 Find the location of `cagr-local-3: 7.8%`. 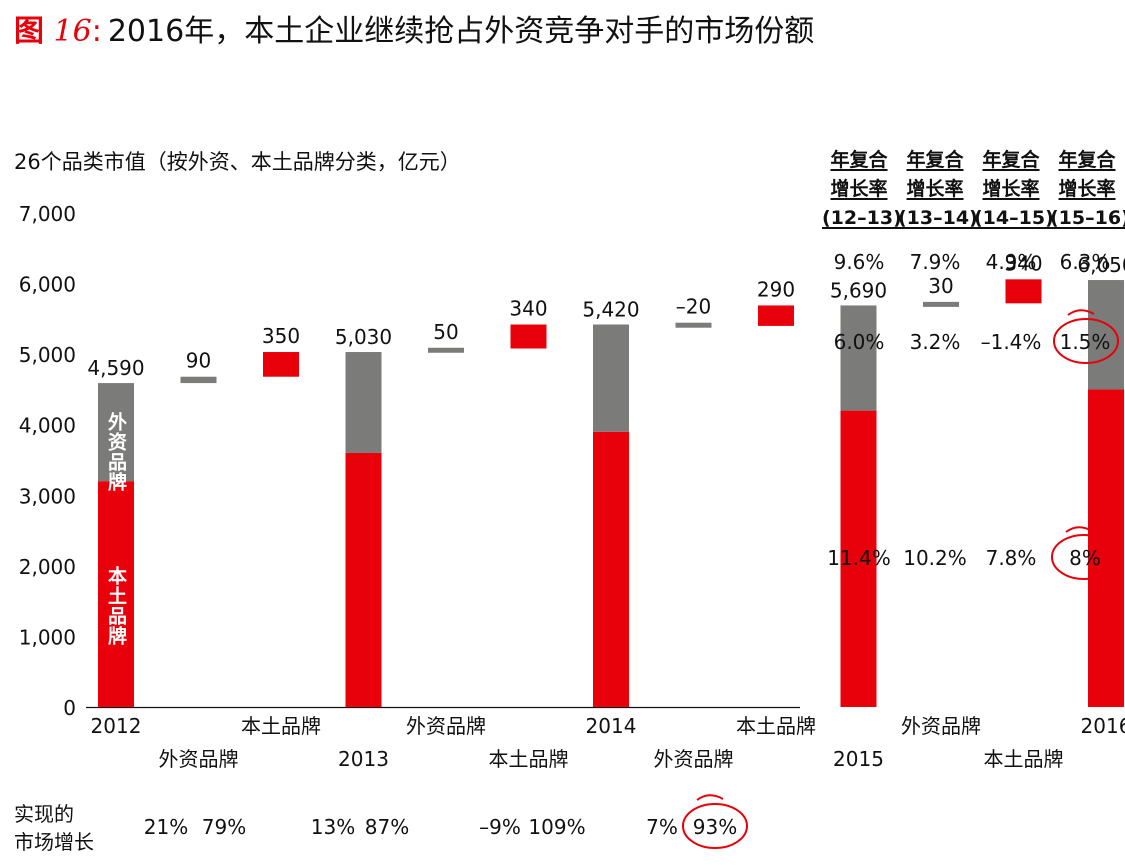

cagr-local-3: 7.8% is located at coordinates (1011, 558).